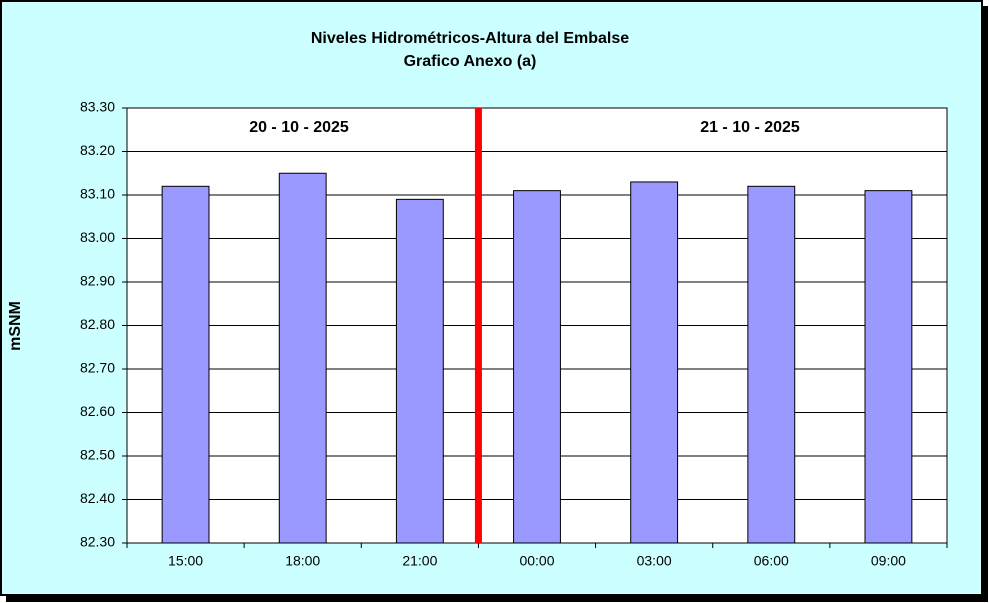  I want to click on x-tick-label: 09:00, so click(888, 561).